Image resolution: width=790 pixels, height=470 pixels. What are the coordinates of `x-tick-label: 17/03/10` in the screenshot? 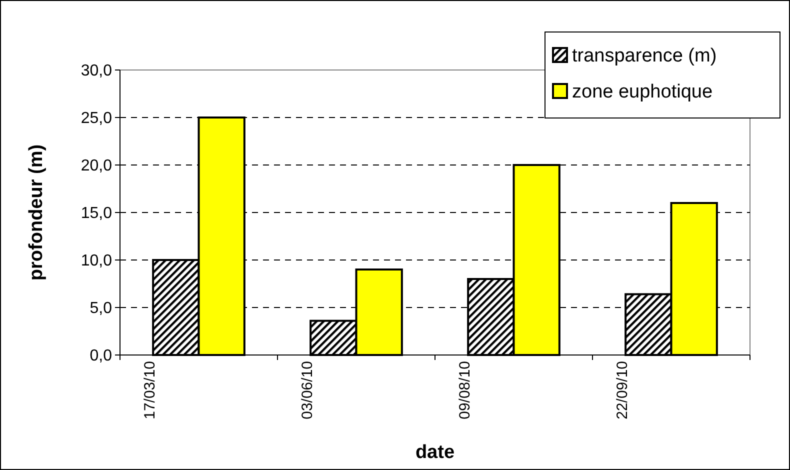 It's located at (149, 390).